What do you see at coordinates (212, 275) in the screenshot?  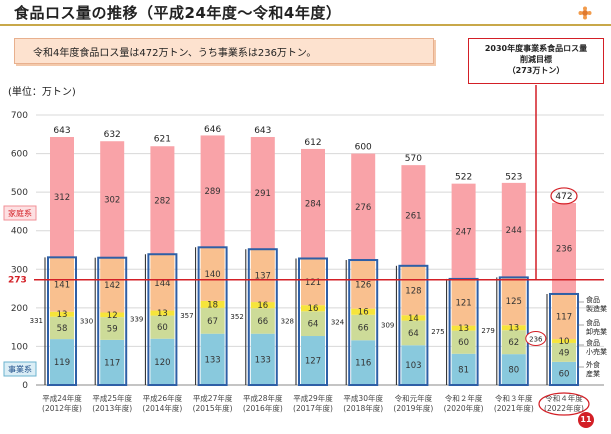 I see `data-label-manufacturing: 140` at bounding box center [212, 275].